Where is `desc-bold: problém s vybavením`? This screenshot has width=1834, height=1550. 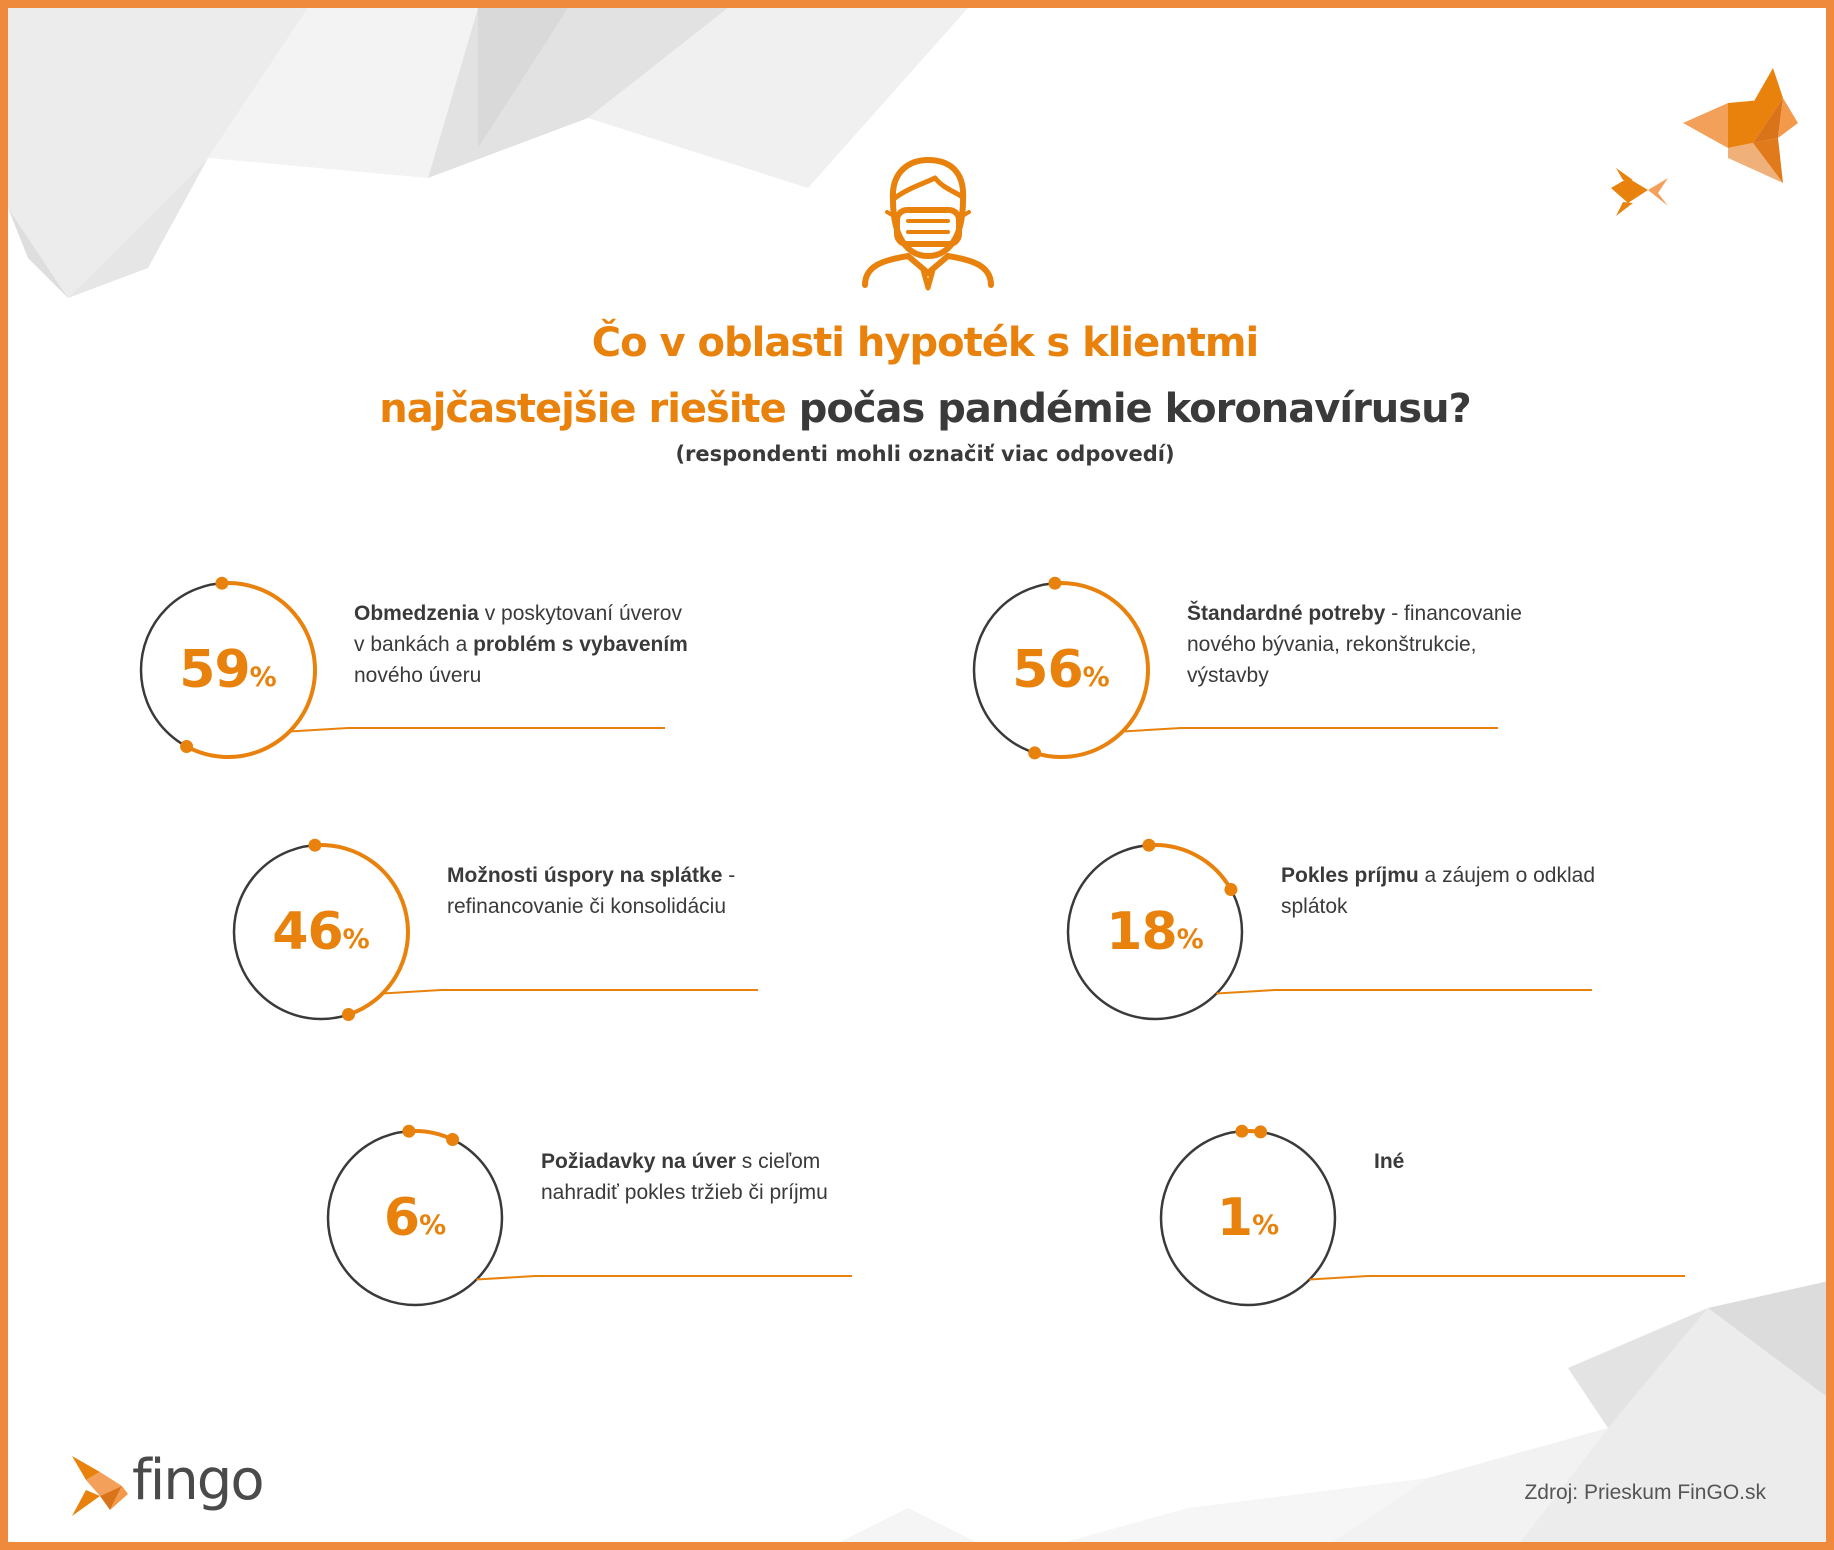 desc-bold: problém s vybavením is located at coordinates (580, 644).